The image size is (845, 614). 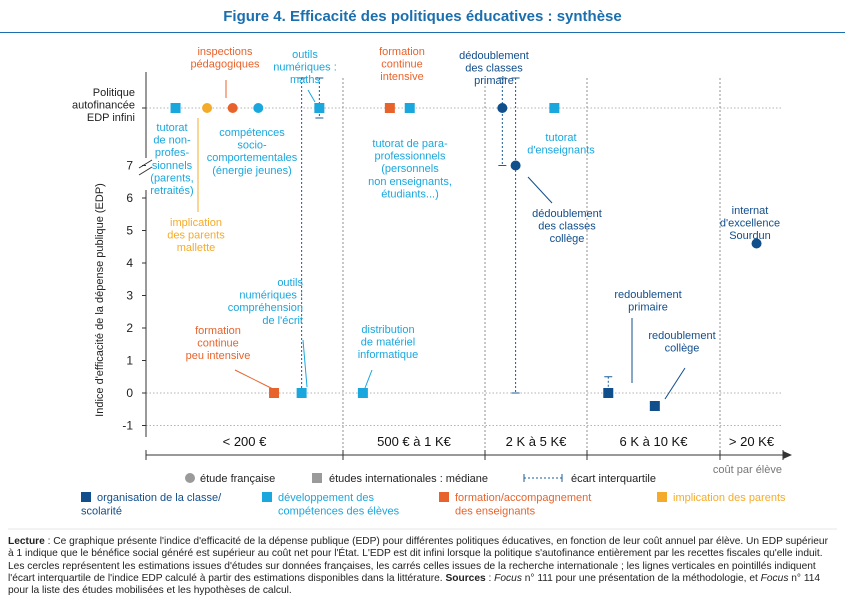 What do you see at coordinates (26, 541) in the screenshot?
I see `lecture-label: Lecture` at bounding box center [26, 541].